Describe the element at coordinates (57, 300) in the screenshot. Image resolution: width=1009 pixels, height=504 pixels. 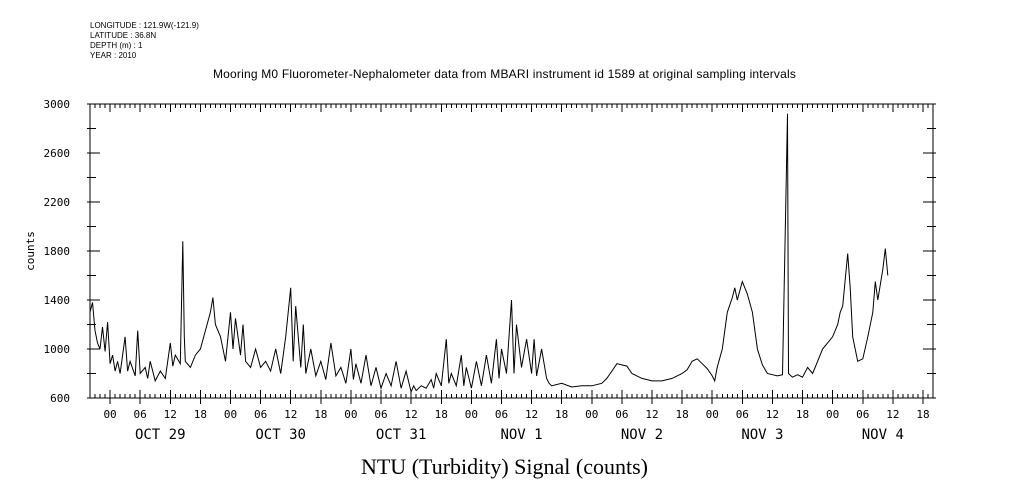
I see `y-tick-label: 1400` at that location.